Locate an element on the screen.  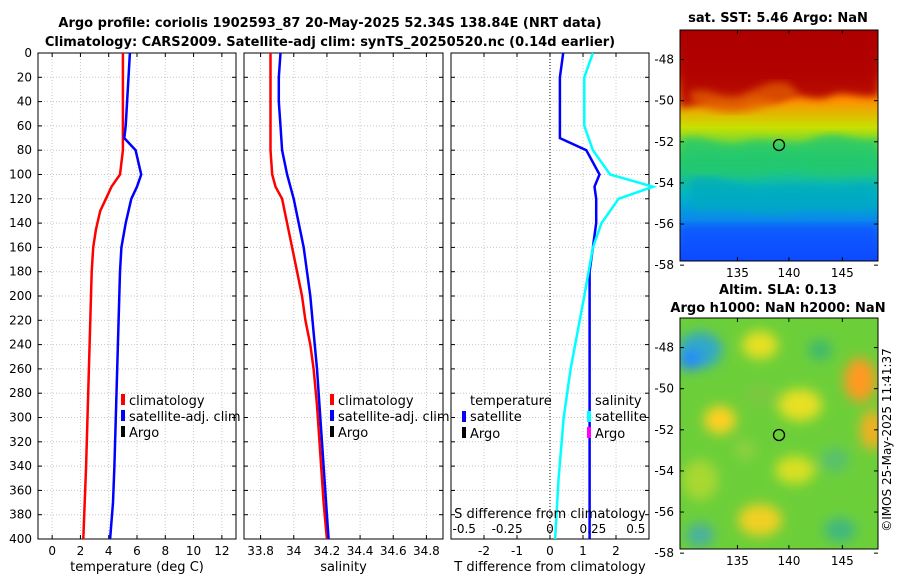
x-axis-label: salinity is located at coordinates (343, 567).